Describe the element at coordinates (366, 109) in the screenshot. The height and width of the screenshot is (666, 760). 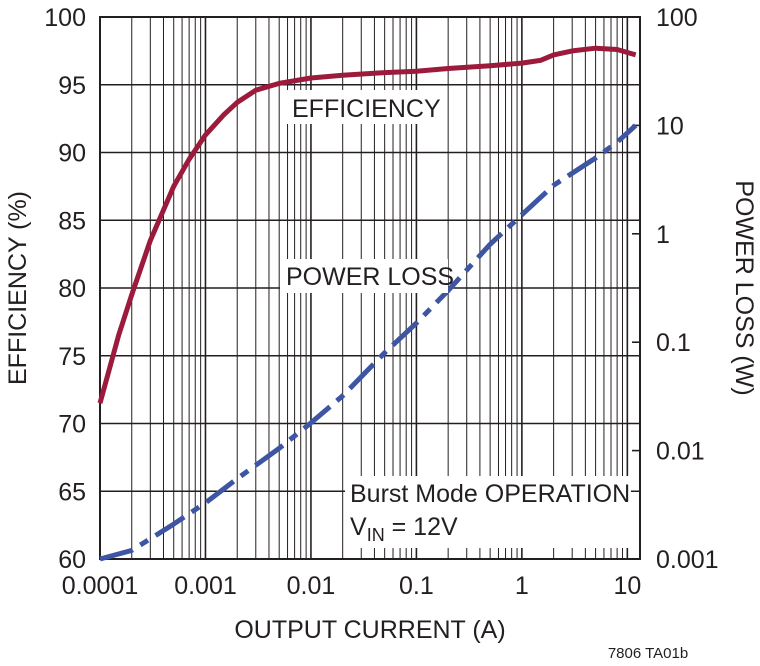
I see `efficiency-label: EFFICIENCY` at that location.